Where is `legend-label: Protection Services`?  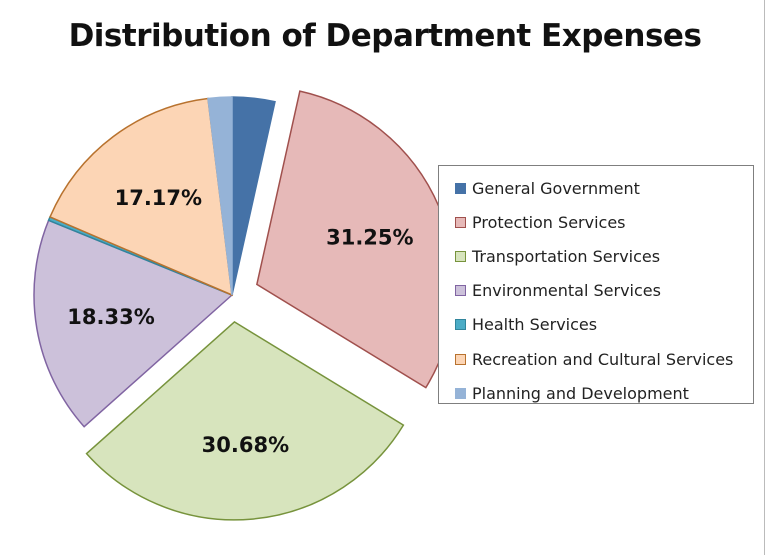
legend-label: Protection Services is located at coordinates (549, 222).